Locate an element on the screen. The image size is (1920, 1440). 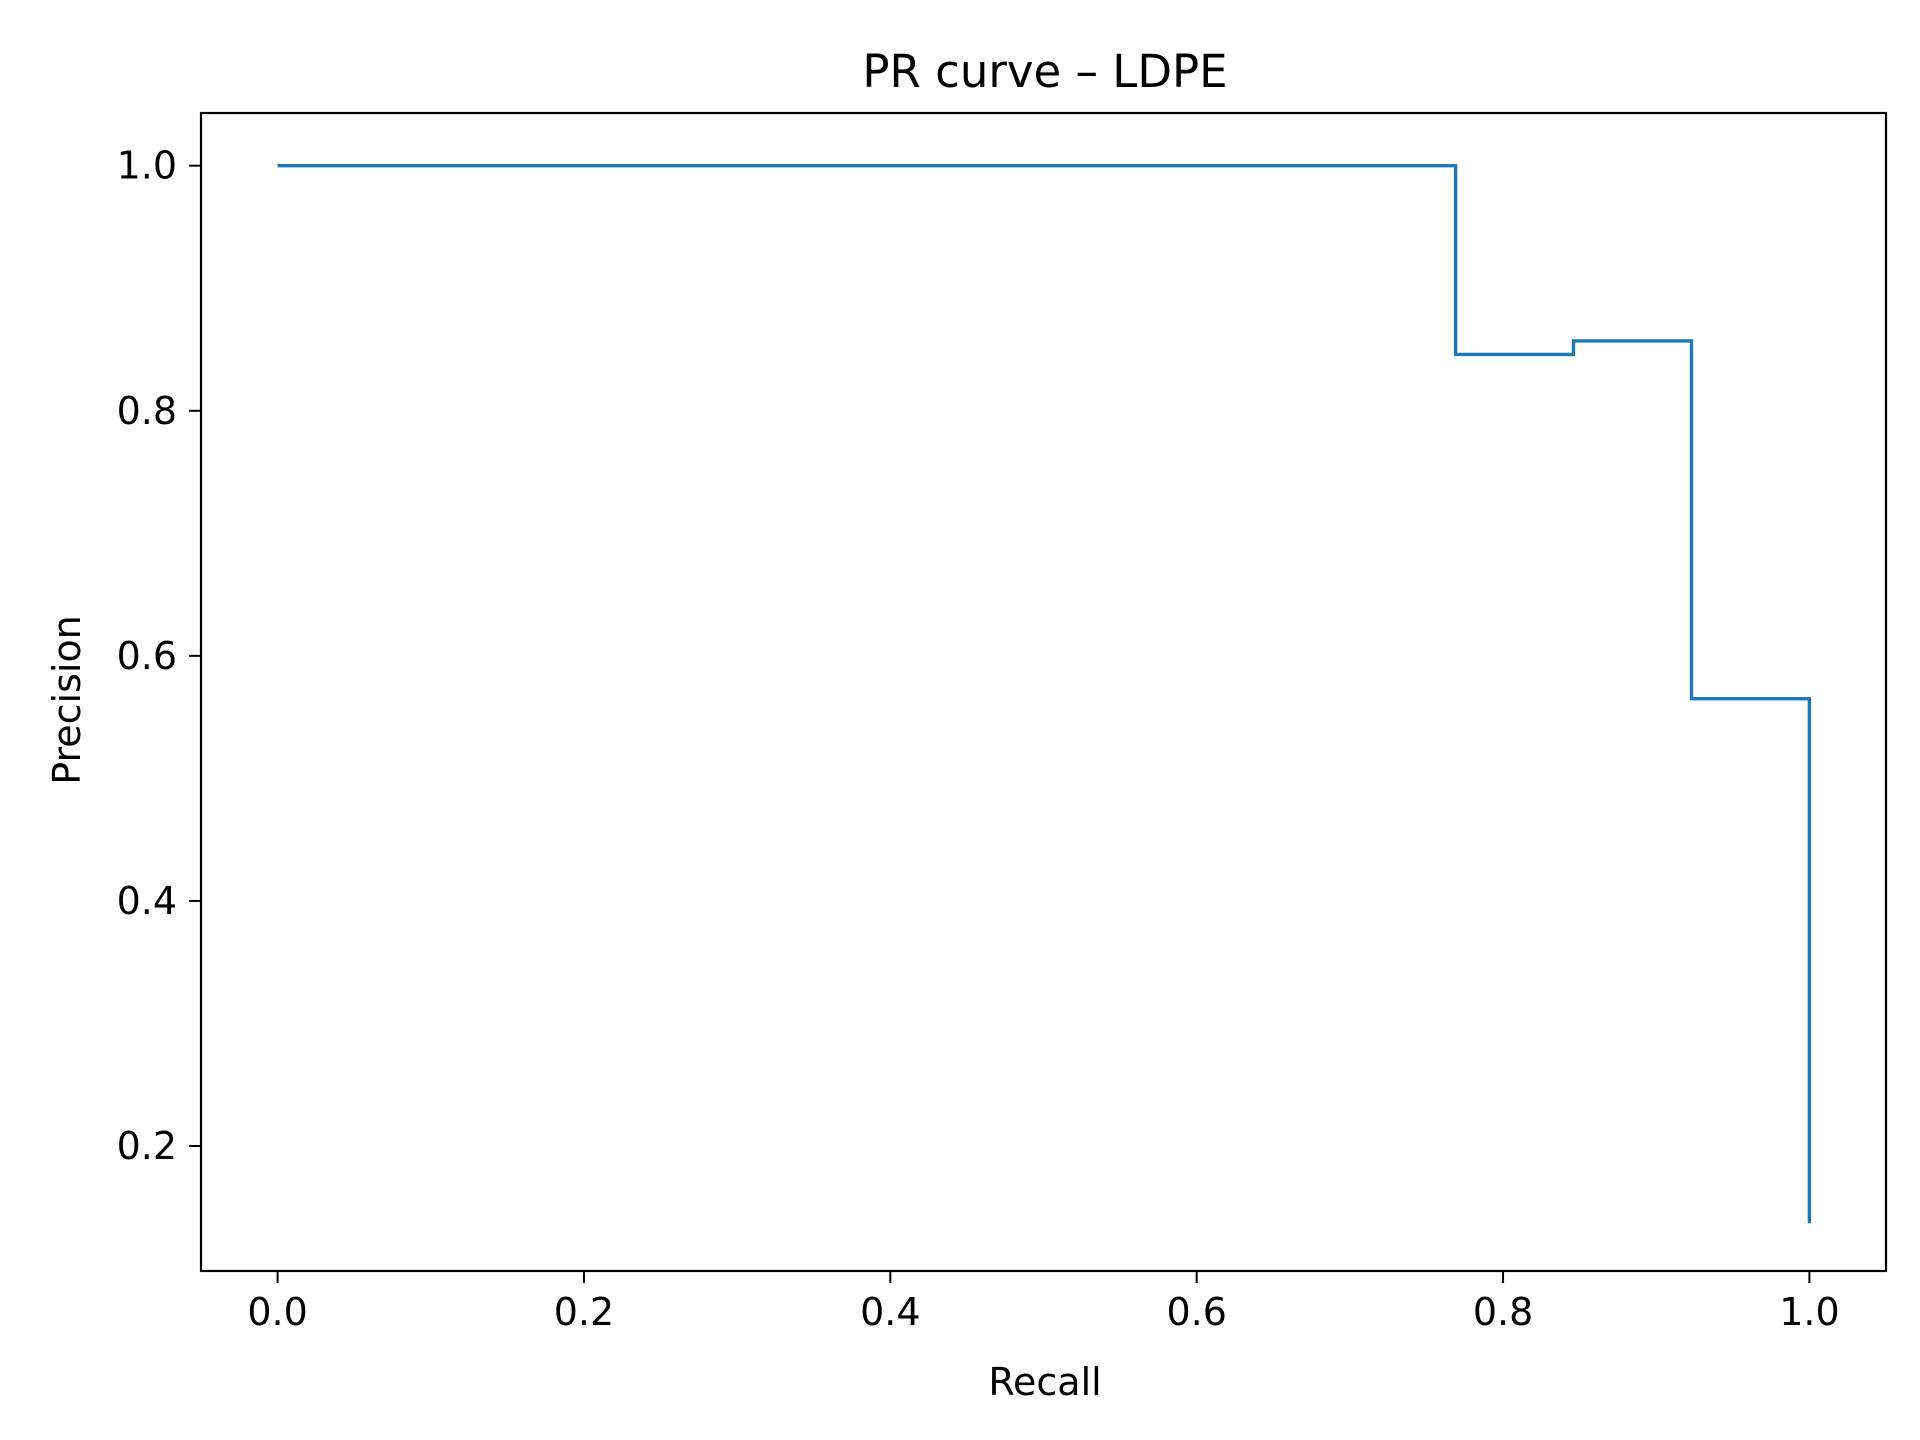
y-tick-label: 0.2 is located at coordinates (147, 1146).